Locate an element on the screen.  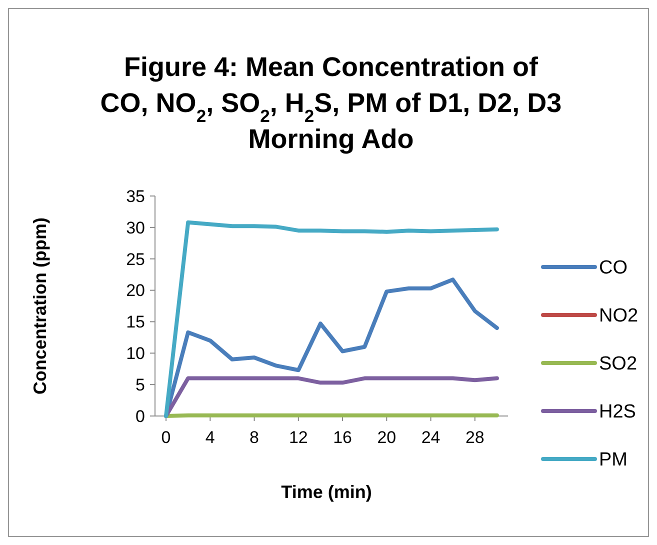
x-tick-label: 8 is located at coordinates (255, 437).